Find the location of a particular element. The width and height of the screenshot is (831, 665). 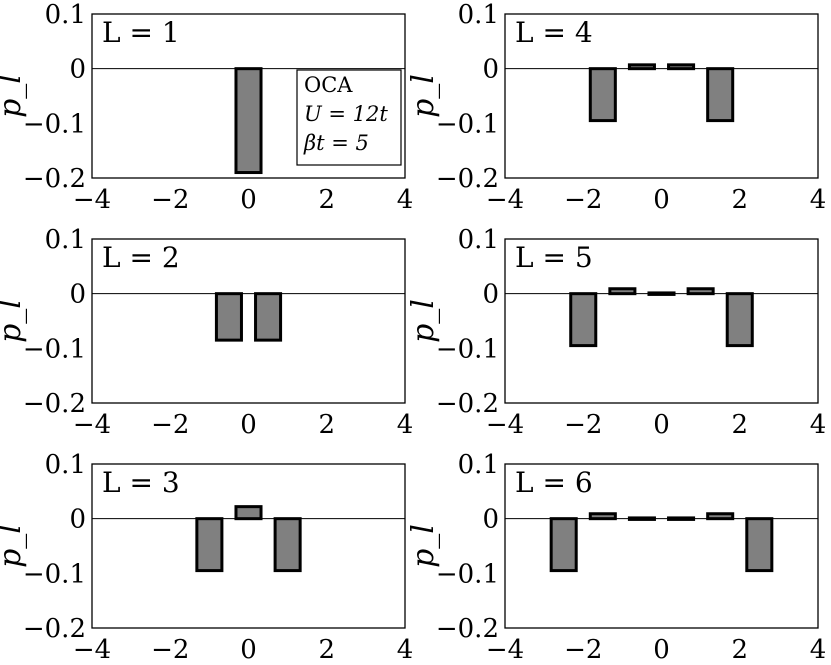

panel-title: L = 1 is located at coordinates (141, 32).